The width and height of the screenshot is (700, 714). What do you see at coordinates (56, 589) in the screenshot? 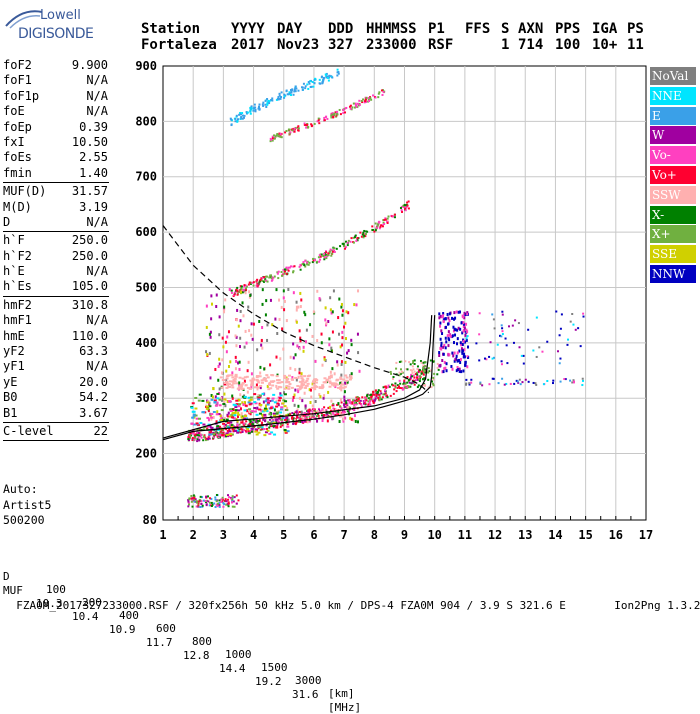
I see `distance-value: 100` at bounding box center [56, 589].